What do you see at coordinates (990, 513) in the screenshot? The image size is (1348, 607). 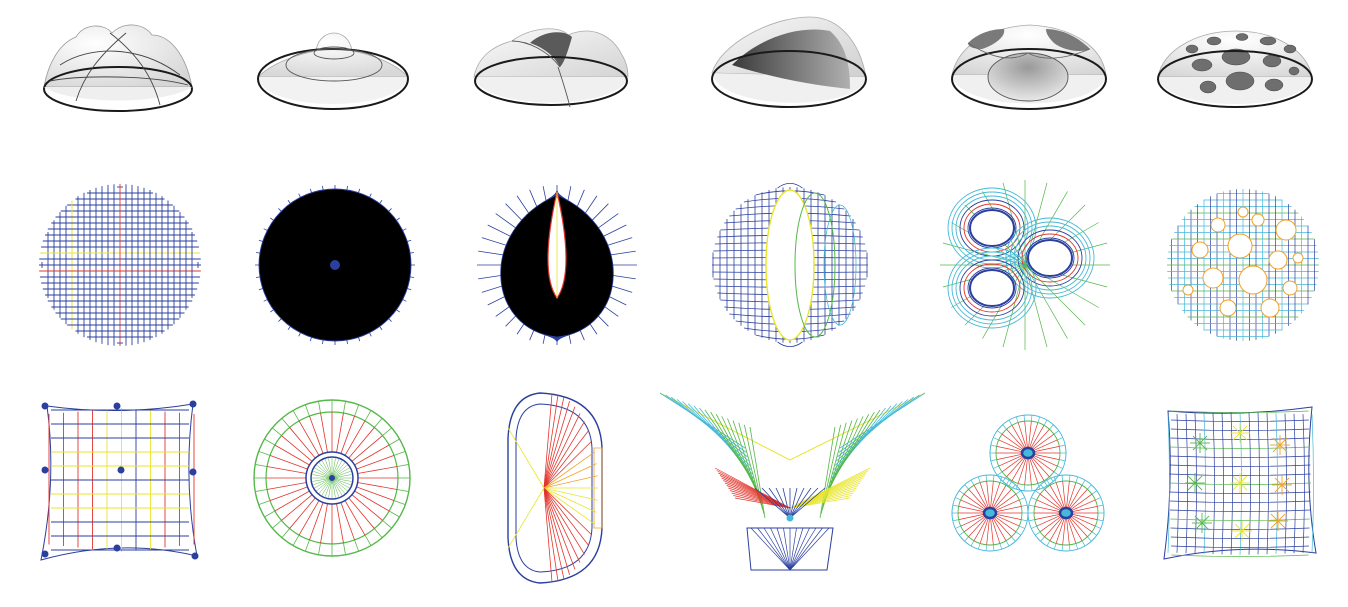 I see `lobe-hub` at bounding box center [990, 513].